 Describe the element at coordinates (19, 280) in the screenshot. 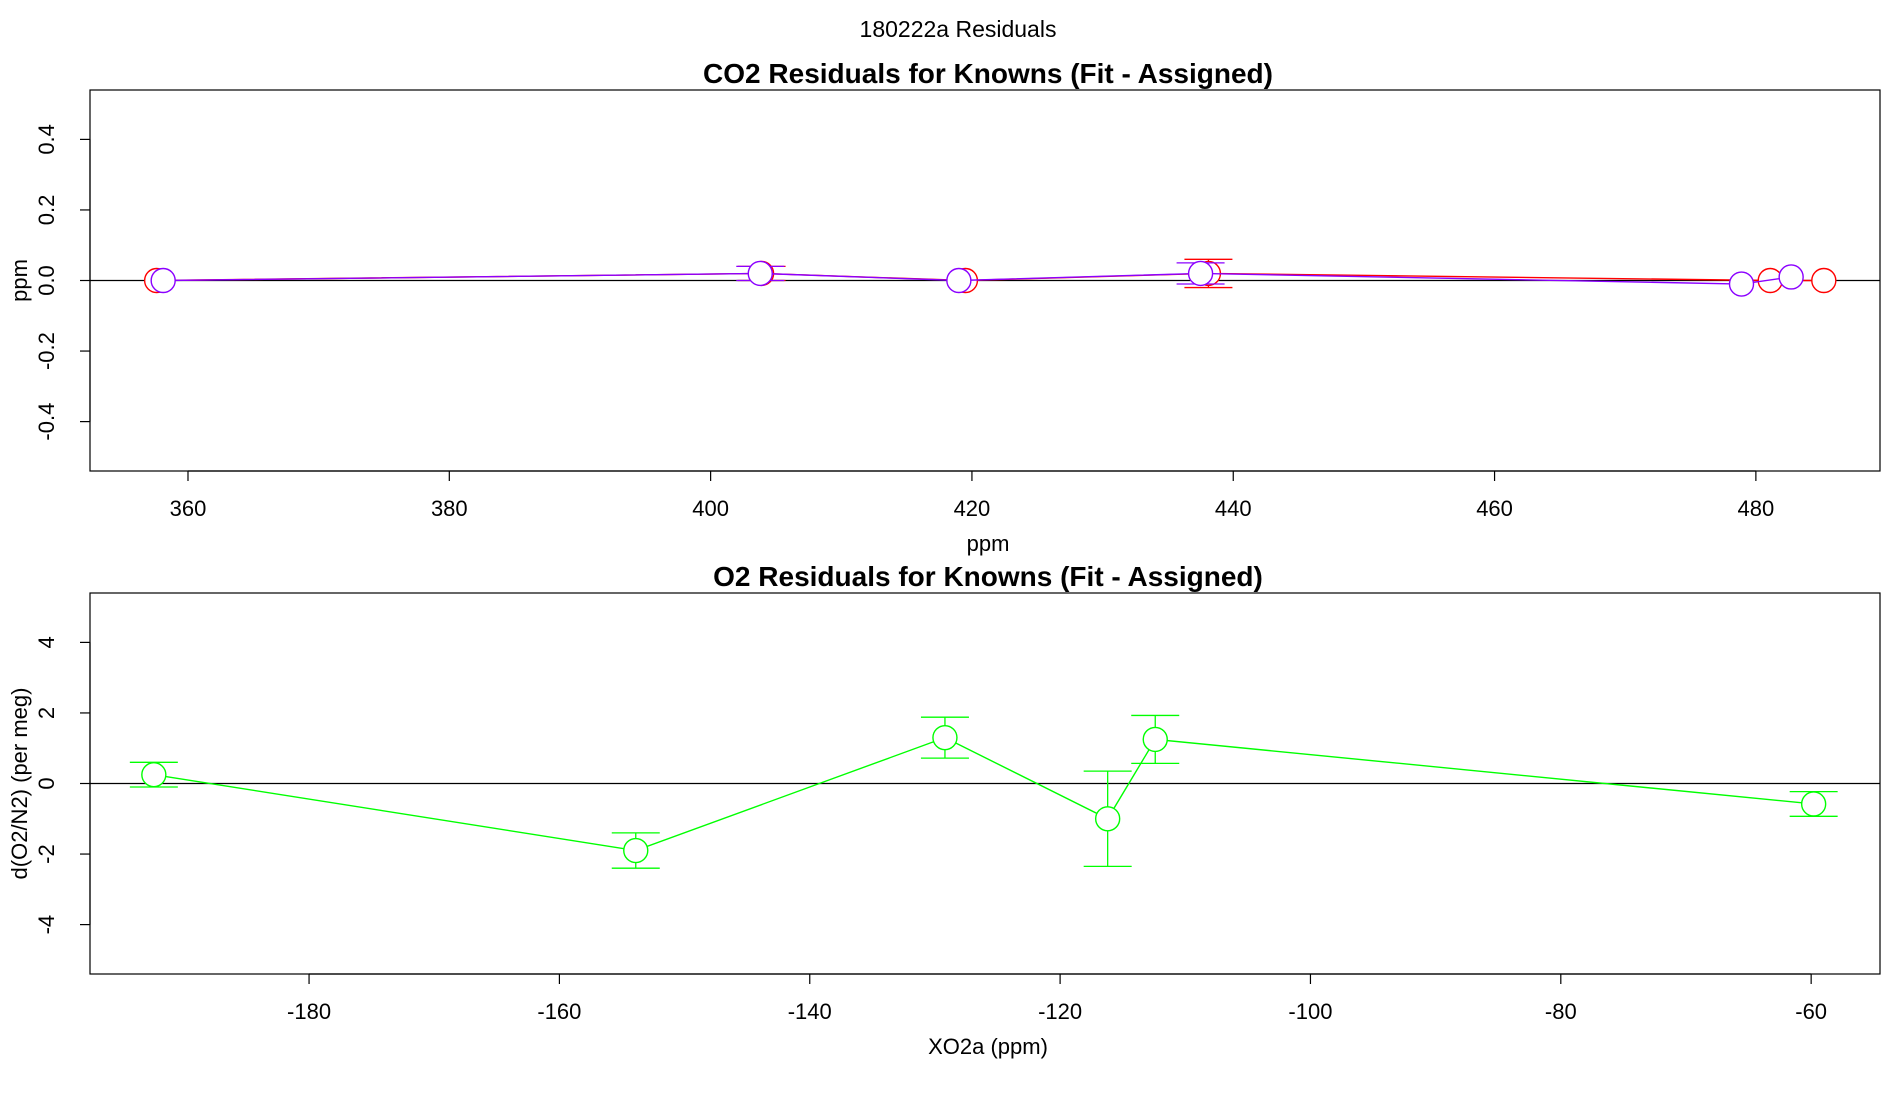

I see `co2-y-axis-label: ppm` at that location.